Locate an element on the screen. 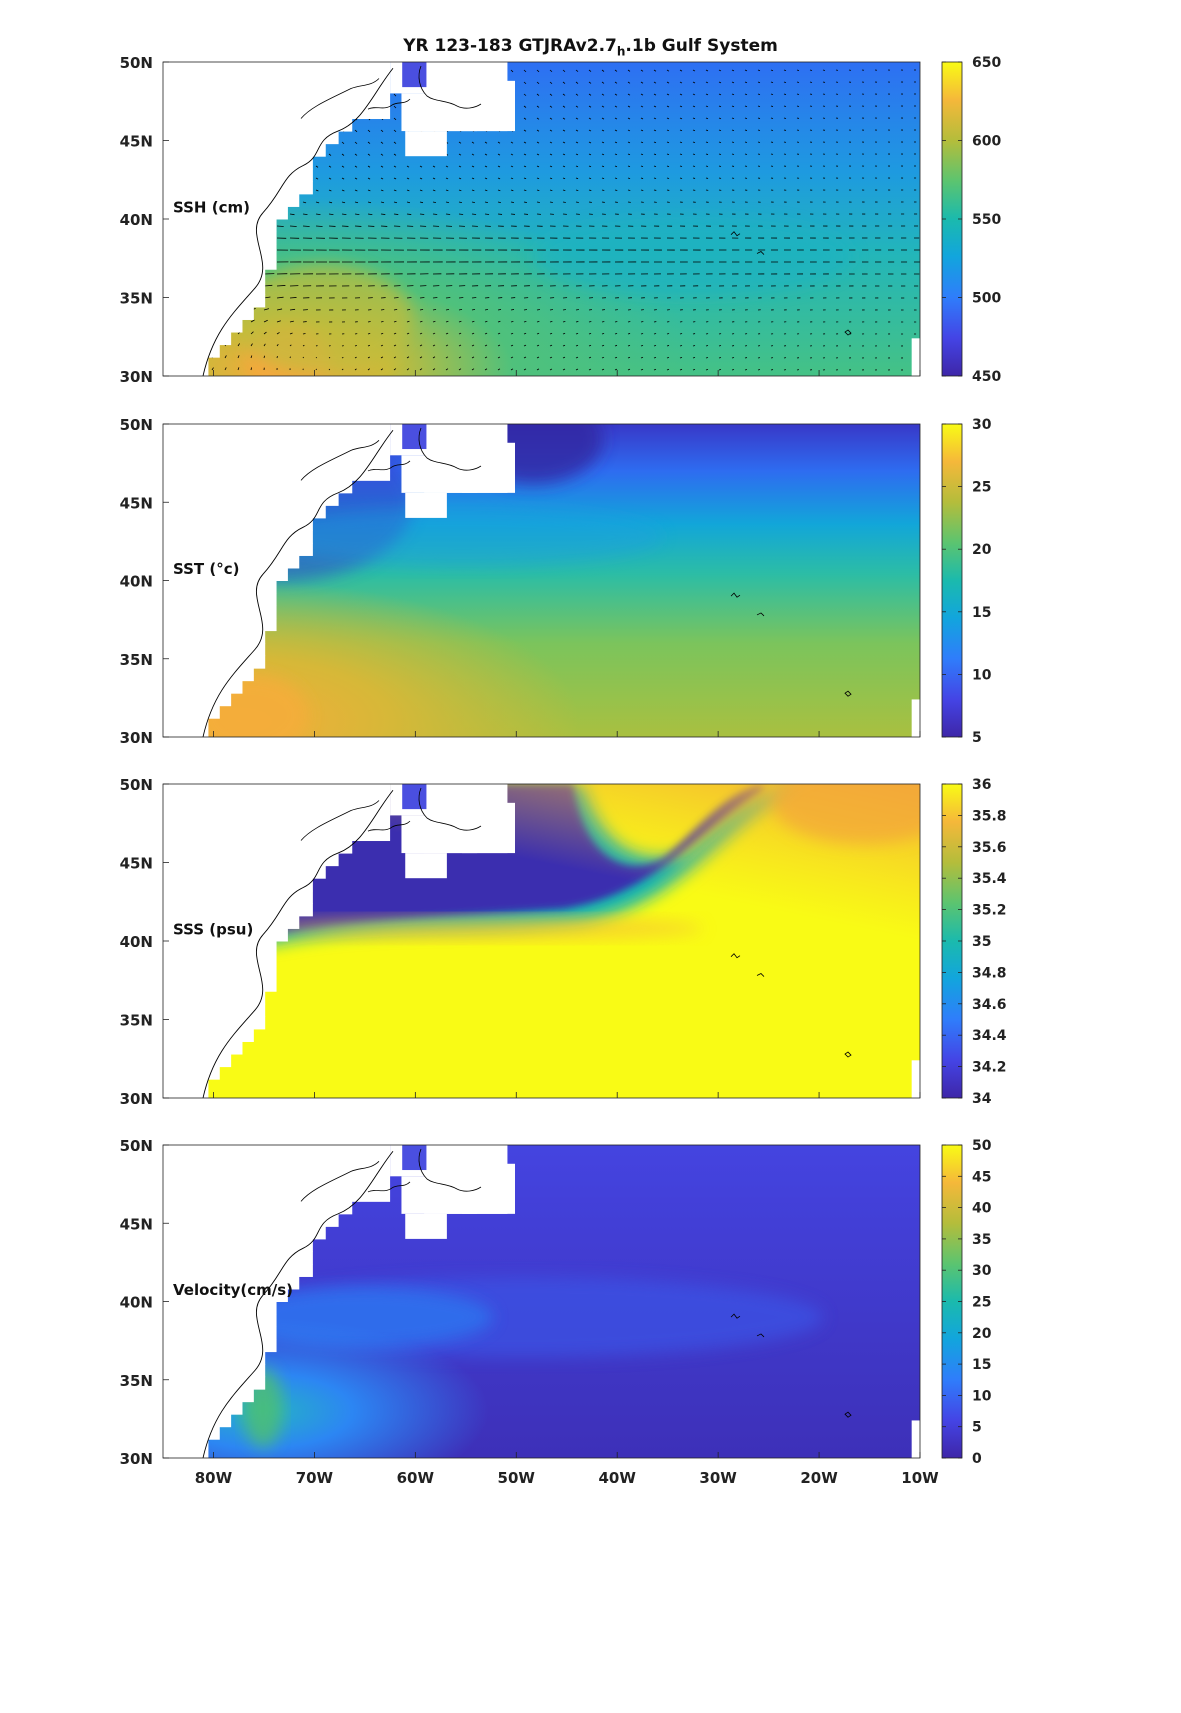  panel-label: Velocity(cm/s) is located at coordinates (233, 1290).